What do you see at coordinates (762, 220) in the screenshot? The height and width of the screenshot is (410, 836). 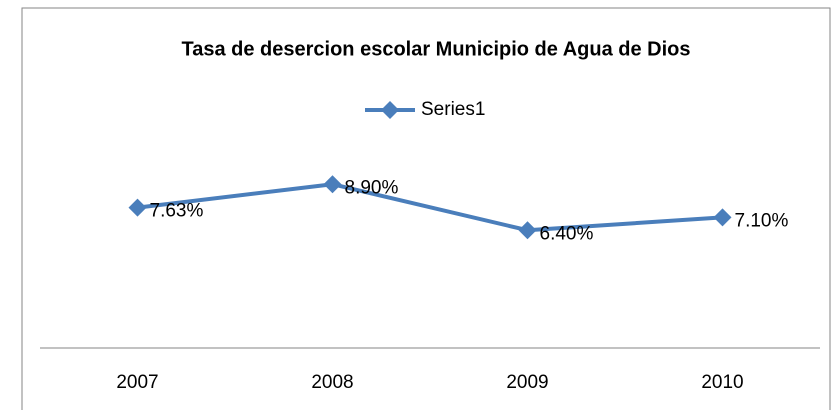 I see `data-label: 7.10%` at bounding box center [762, 220].